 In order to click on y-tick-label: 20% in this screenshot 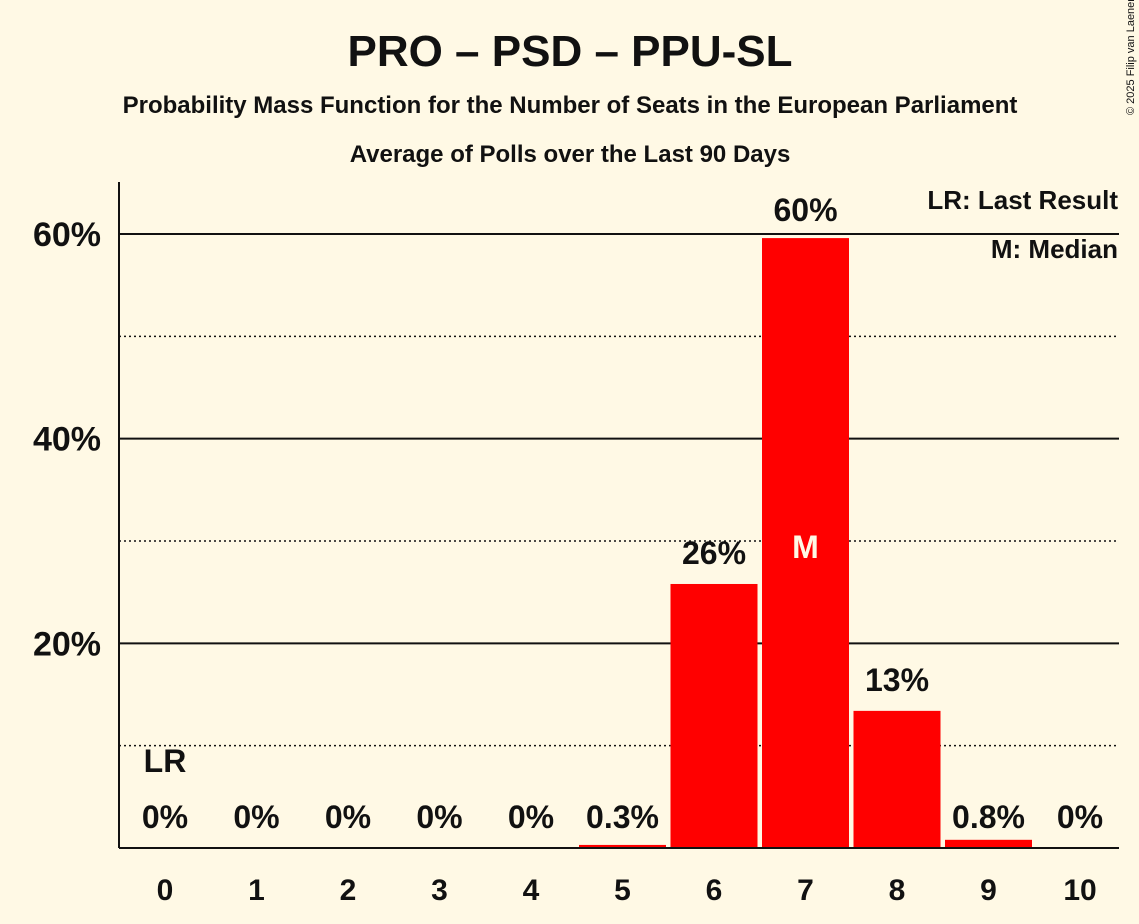, I will do `click(67, 644)`.